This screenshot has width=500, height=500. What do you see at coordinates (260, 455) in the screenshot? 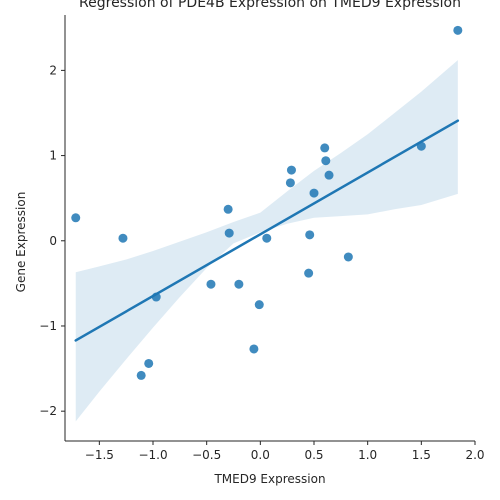
I see `x-tick-label: 0.0` at bounding box center [260, 455].